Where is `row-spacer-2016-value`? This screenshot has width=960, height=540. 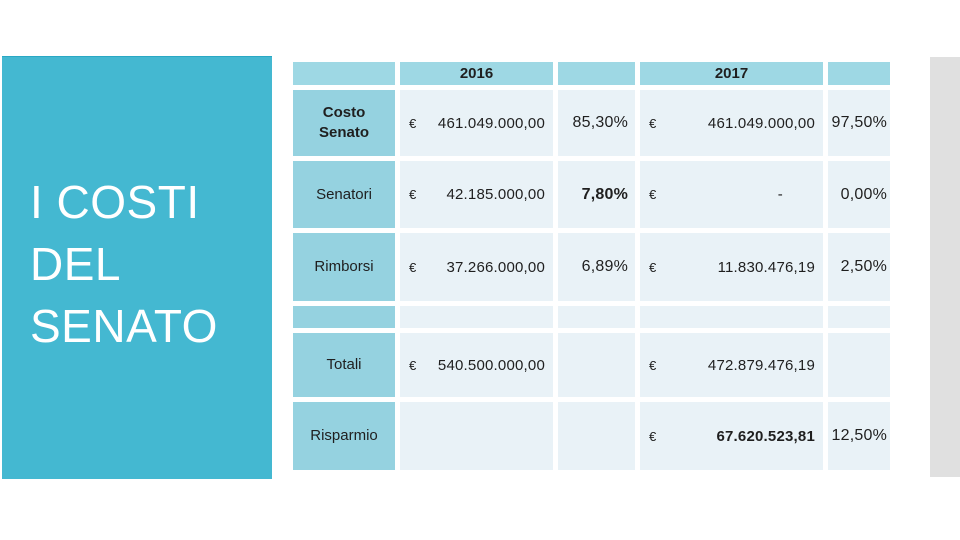 row-spacer-2016-value is located at coordinates (476, 317).